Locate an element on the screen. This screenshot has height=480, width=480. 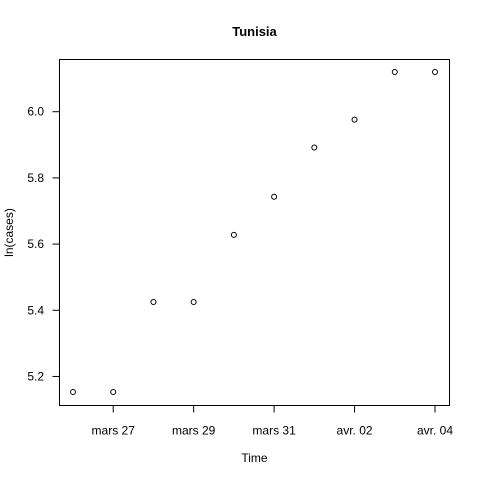
x-axis: mars 27 mars 29 mars 31 avr. 02 avr. 04 is located at coordinates (272, 421).